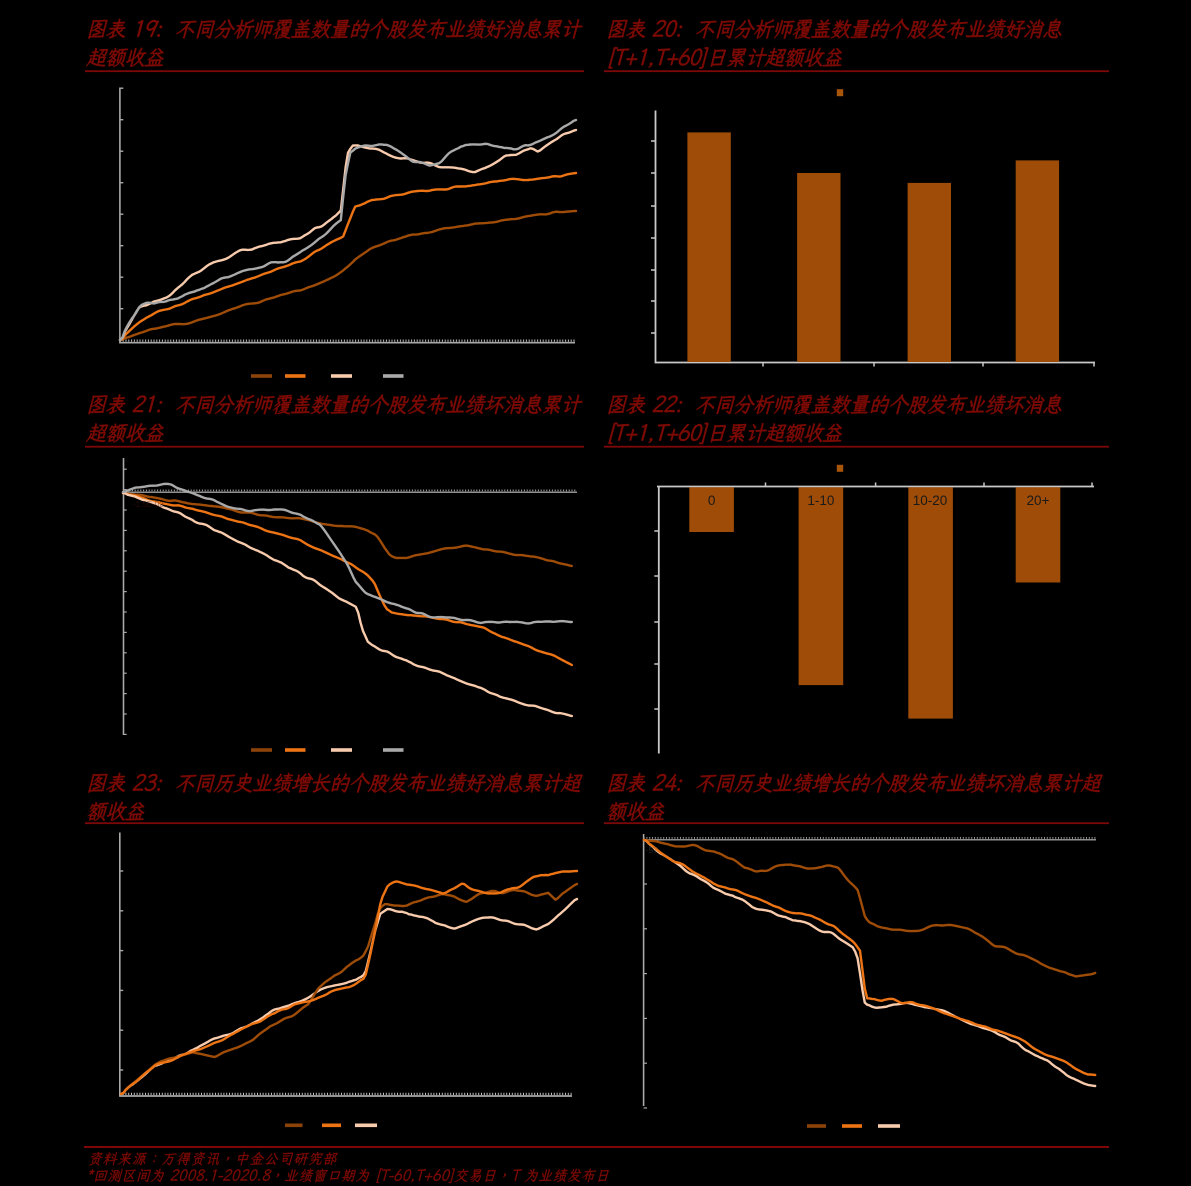  Describe the element at coordinates (930, 500) in the screenshot. I see `svg-text: 10-20` at that location.